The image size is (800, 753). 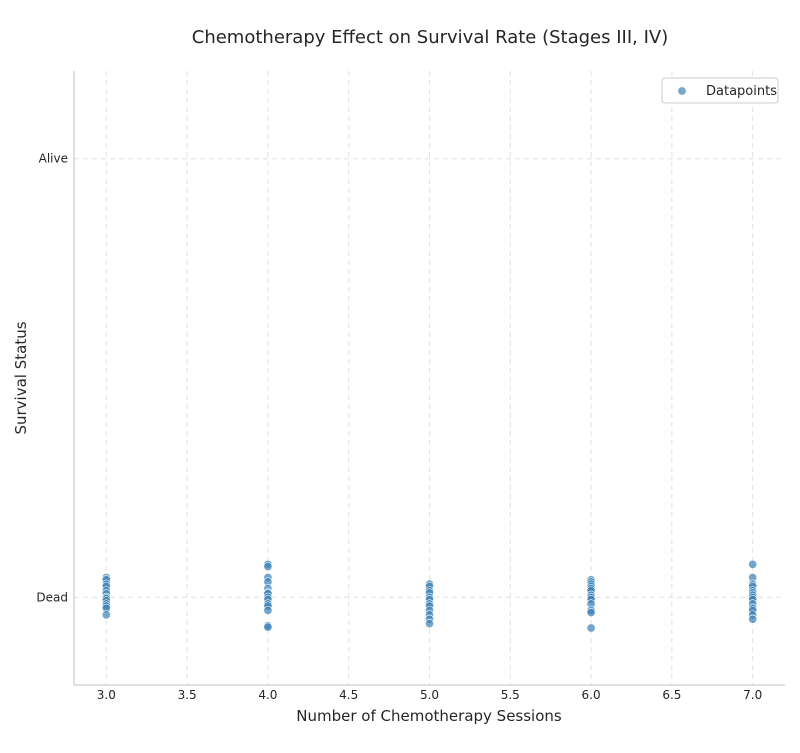 What do you see at coordinates (671, 695) in the screenshot?
I see `x-tick-label: 6.5` at bounding box center [671, 695].